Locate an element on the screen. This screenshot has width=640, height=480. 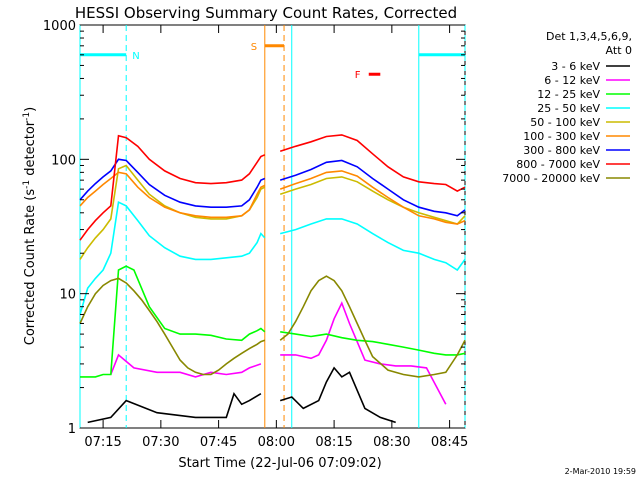
legend-label: 6 - 12 keV is located at coordinates (572, 80).